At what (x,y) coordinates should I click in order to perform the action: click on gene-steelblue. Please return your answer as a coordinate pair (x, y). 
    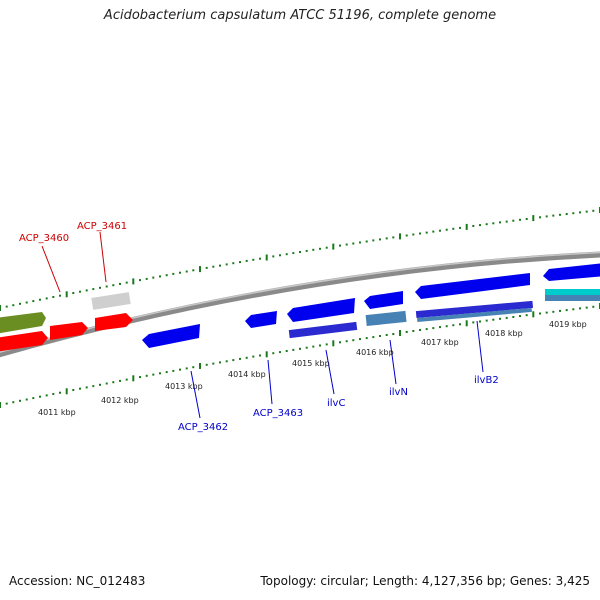
    Looking at the image, I should click on (386, 318).